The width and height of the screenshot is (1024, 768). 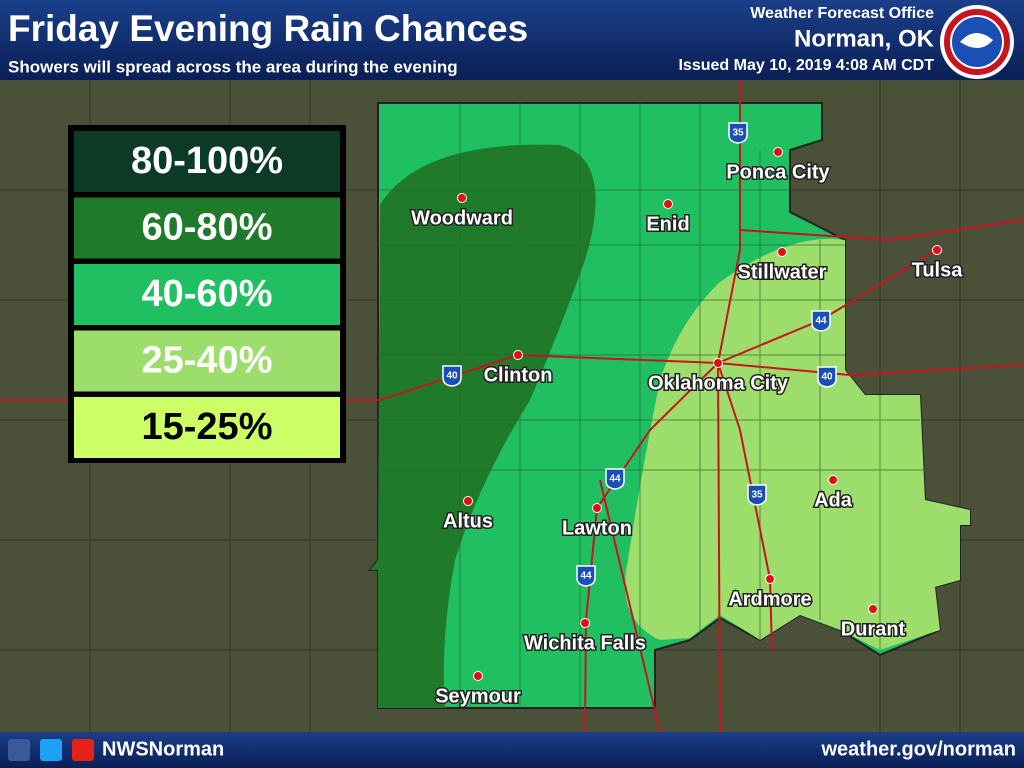 I want to click on city-label: Stillwater, so click(x=782, y=272).